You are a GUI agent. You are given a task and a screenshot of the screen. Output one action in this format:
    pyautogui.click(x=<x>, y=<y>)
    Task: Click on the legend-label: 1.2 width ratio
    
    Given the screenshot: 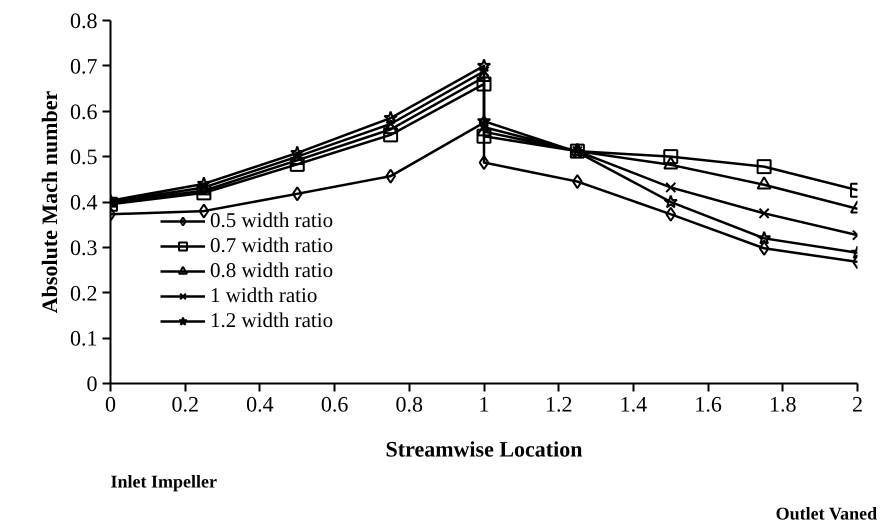 What is the action you would take?
    pyautogui.click(x=272, y=320)
    